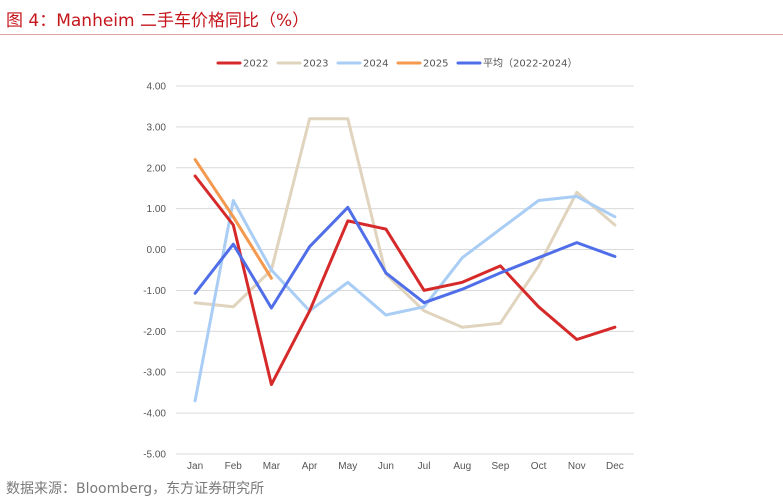  What do you see at coordinates (158, 21) in the screenshot?
I see `chart-title: 图 4：Manheim 二手车价格同比（%）` at bounding box center [158, 21].